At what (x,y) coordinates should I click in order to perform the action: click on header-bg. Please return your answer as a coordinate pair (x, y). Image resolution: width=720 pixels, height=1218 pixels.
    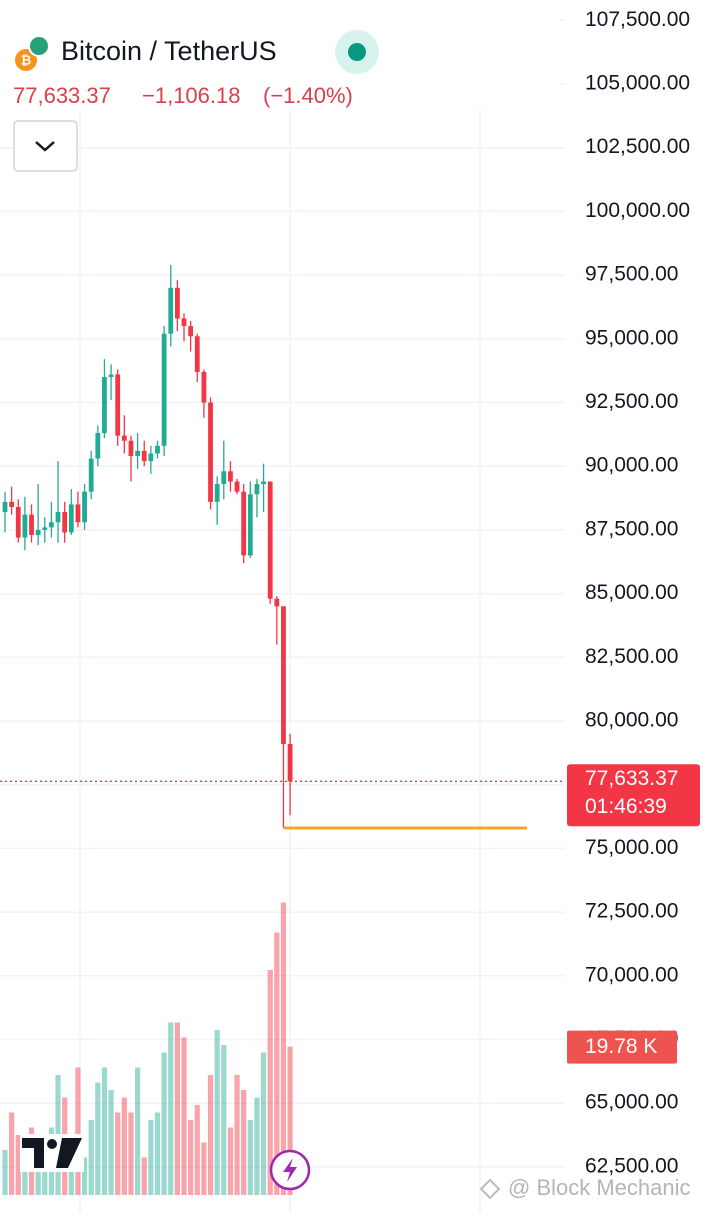
    Looking at the image, I should click on (280, 55).